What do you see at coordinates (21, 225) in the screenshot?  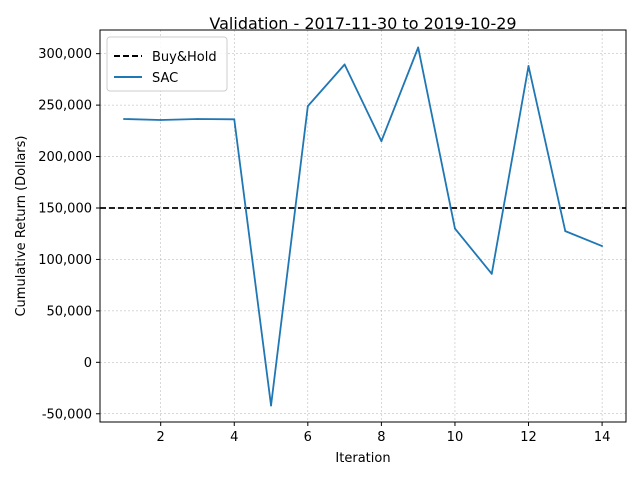 I see `y-axis-label: Cumulative Return (Dollars)` at bounding box center [21, 225].